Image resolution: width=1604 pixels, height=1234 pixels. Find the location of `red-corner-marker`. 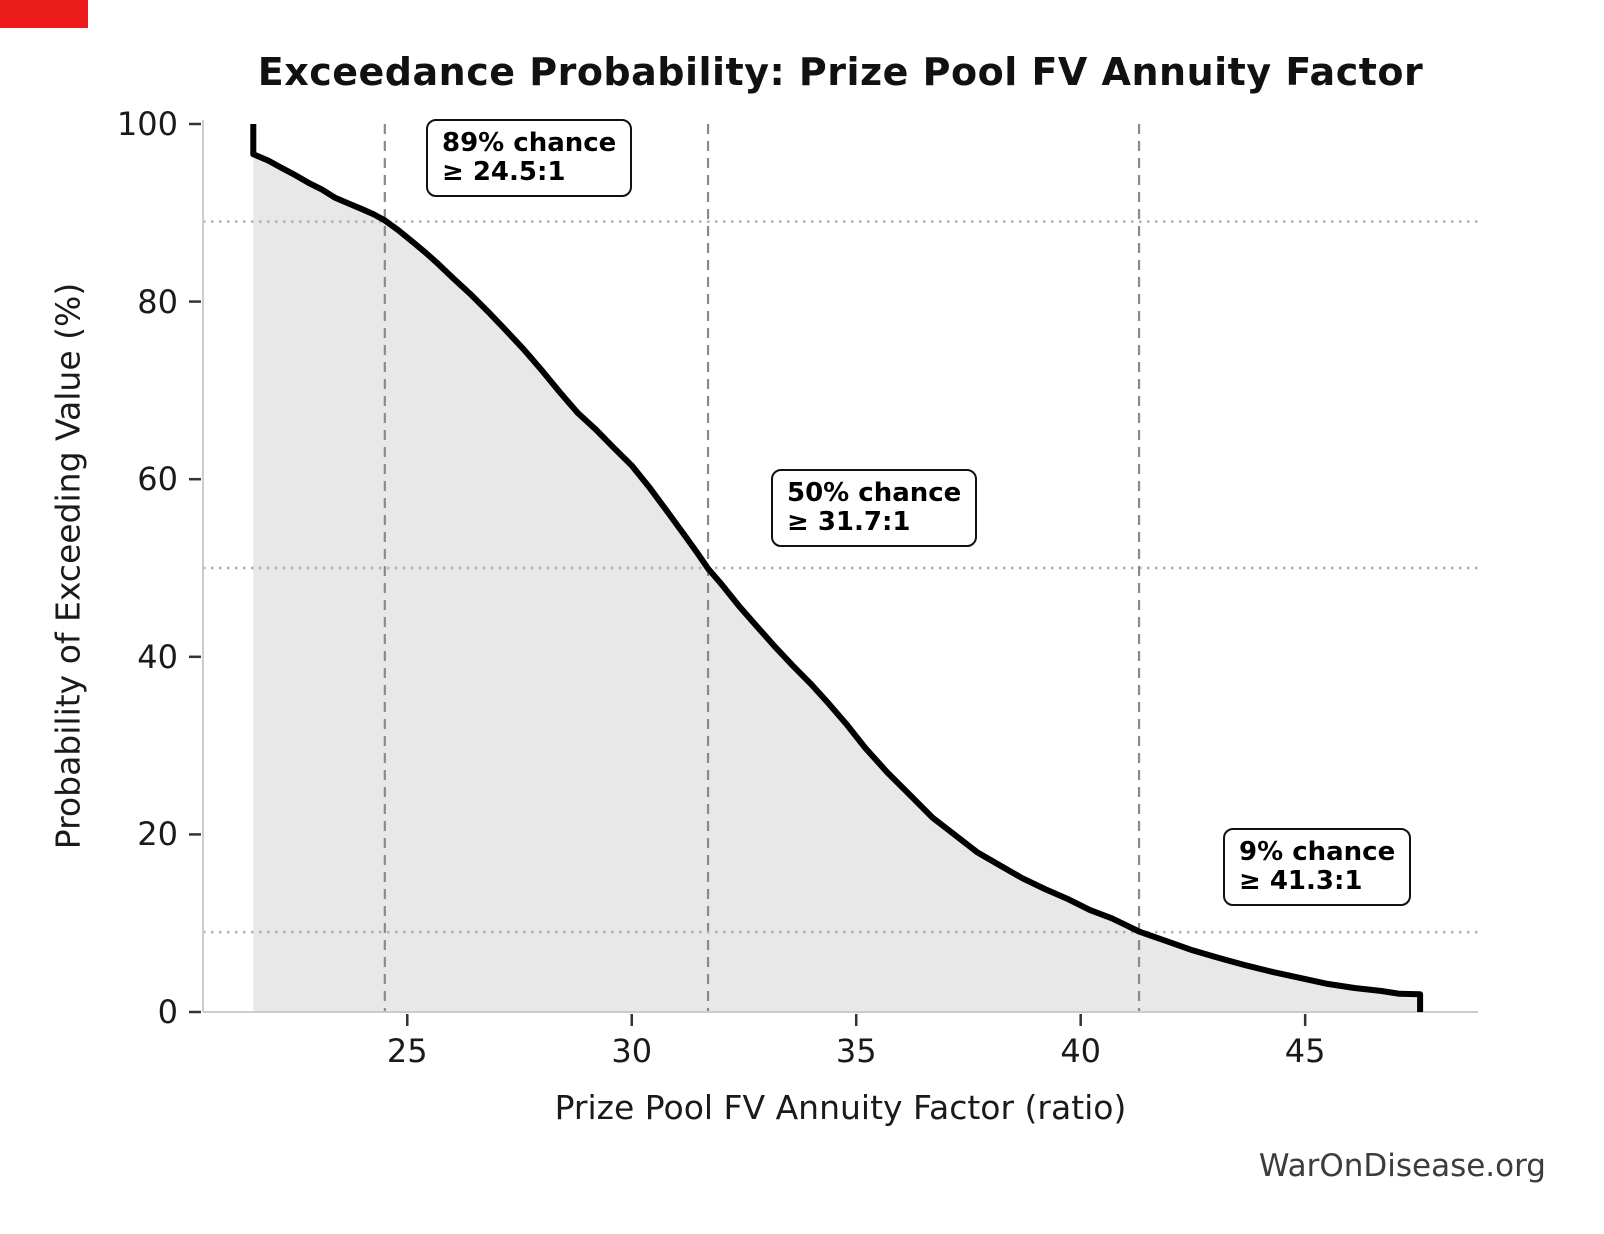

red-corner-marker is located at coordinates (44, 14).